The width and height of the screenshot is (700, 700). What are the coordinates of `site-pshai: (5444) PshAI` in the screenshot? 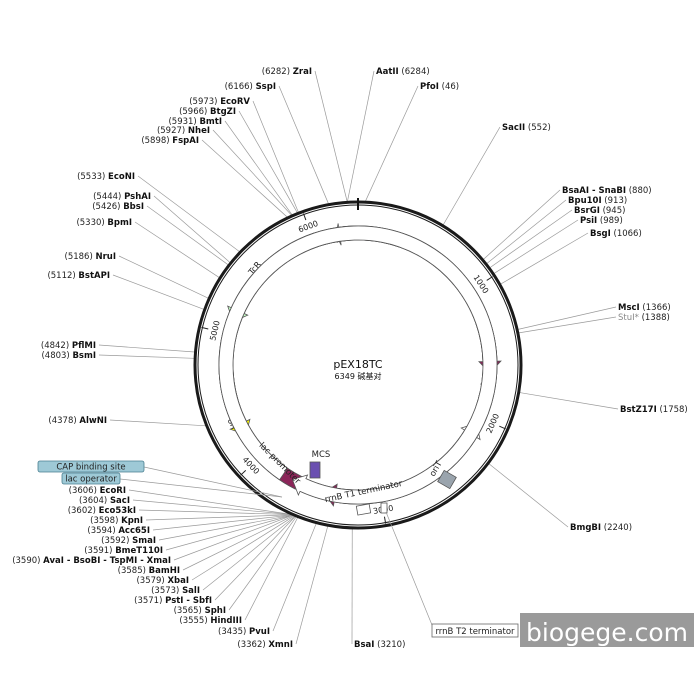 It's located at (122, 197).